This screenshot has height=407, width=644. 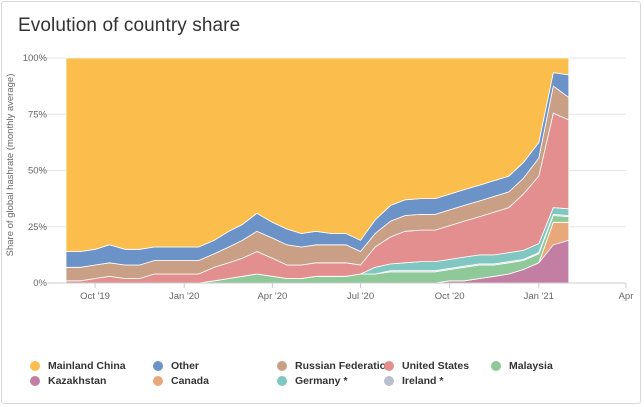 I want to click on y-axis-ticks: 0%25%50%75%100%, so click(x=35, y=171).